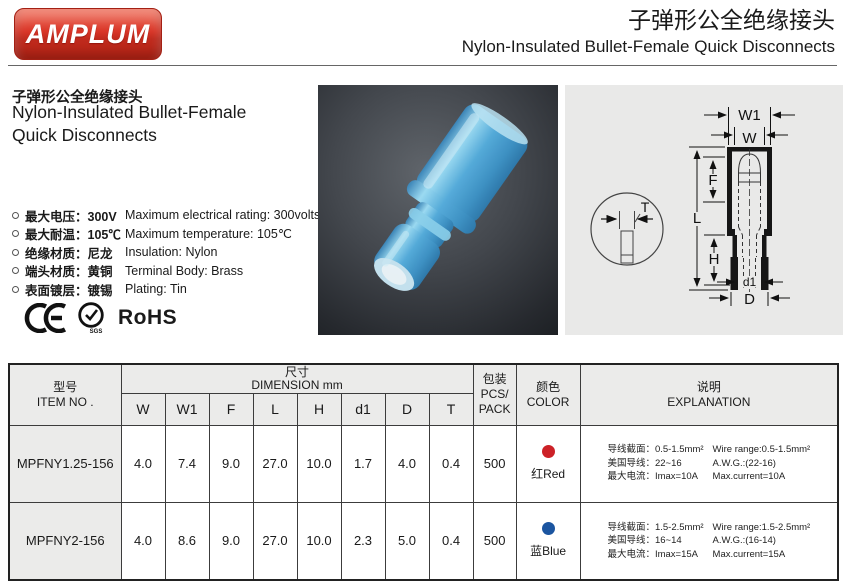 The image size is (843, 581). Describe the element at coordinates (69, 272) in the screenshot. I see `spec-zh: 端头材质：黄铜` at that location.